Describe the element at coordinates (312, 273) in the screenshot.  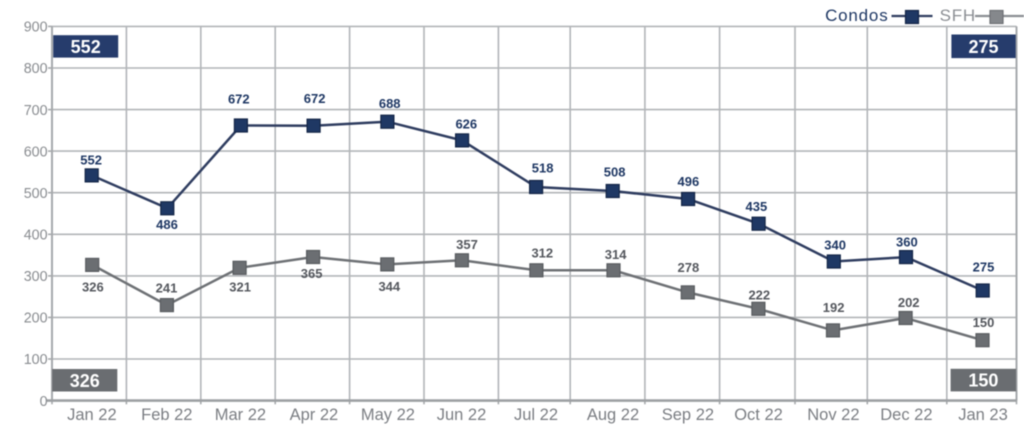
I see `svg-text: 365` at that location.